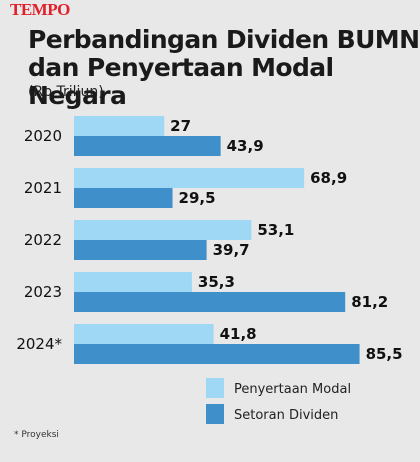 Image resolution: width=420 pixels, height=462 pixels. Describe the element at coordinates (43, 136) in the screenshot. I see `year-label: 2020` at that location.